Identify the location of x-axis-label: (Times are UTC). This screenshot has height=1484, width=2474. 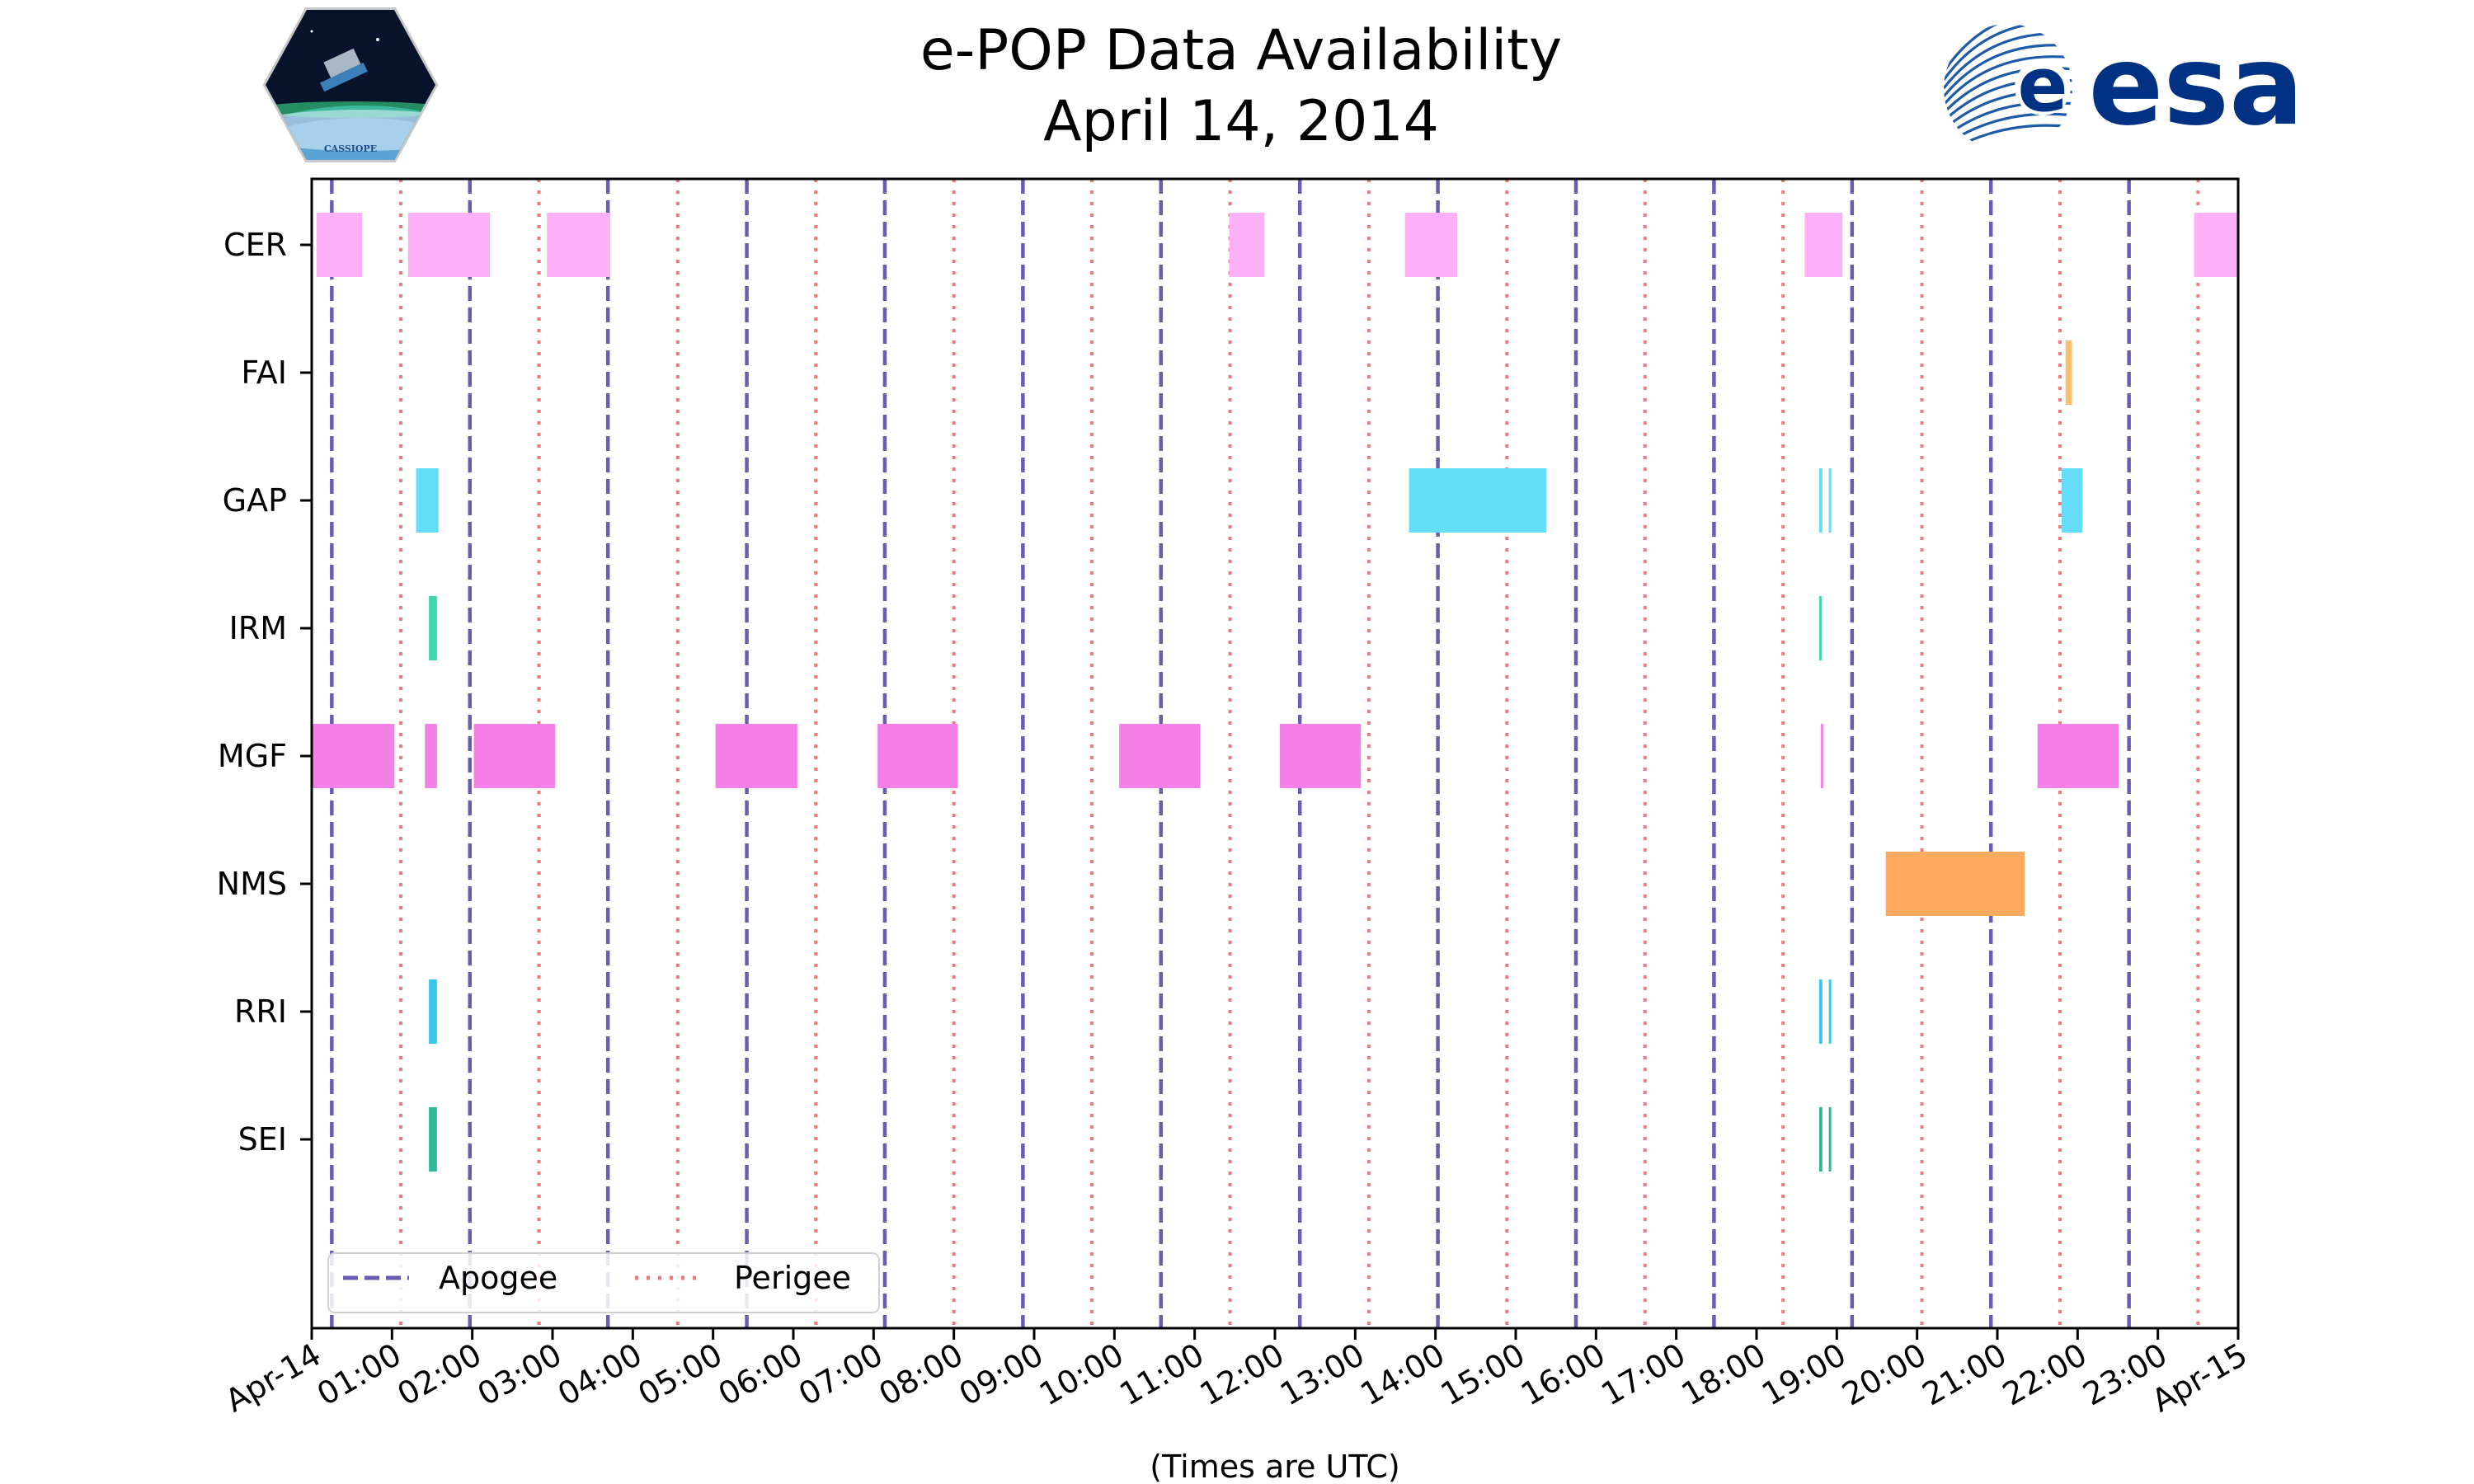
(1274, 1466).